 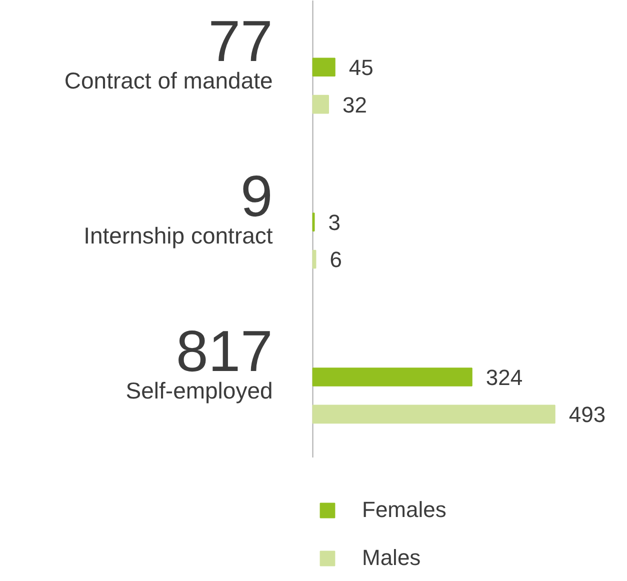 I want to click on data-label: 3, so click(x=334, y=223).